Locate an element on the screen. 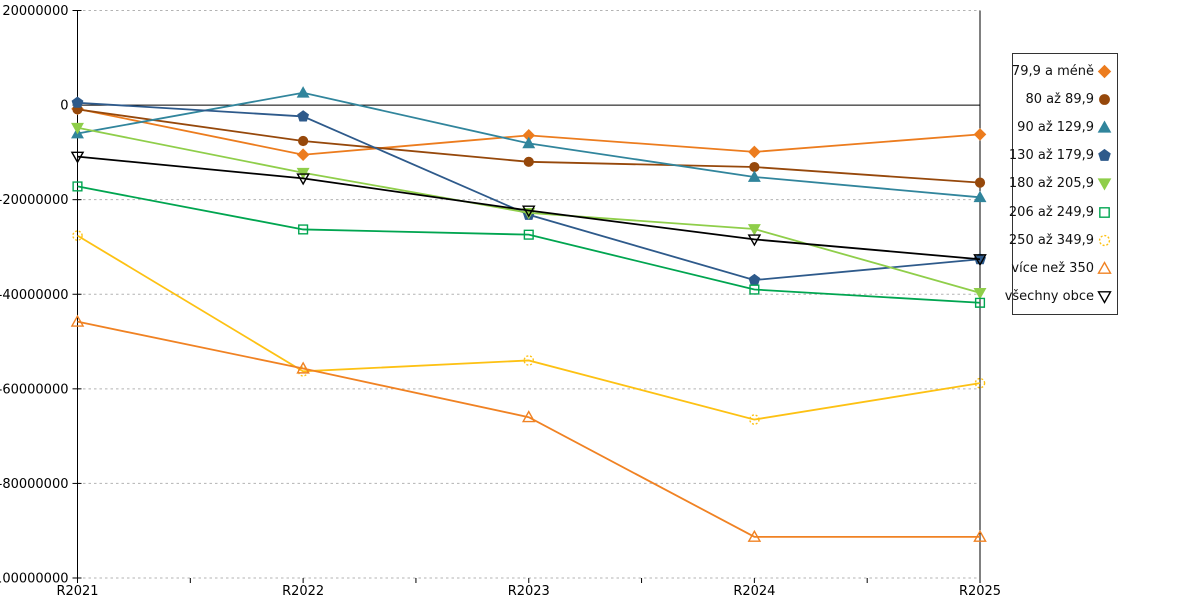  legend-item: všechny obce is located at coordinates (1061, 297).